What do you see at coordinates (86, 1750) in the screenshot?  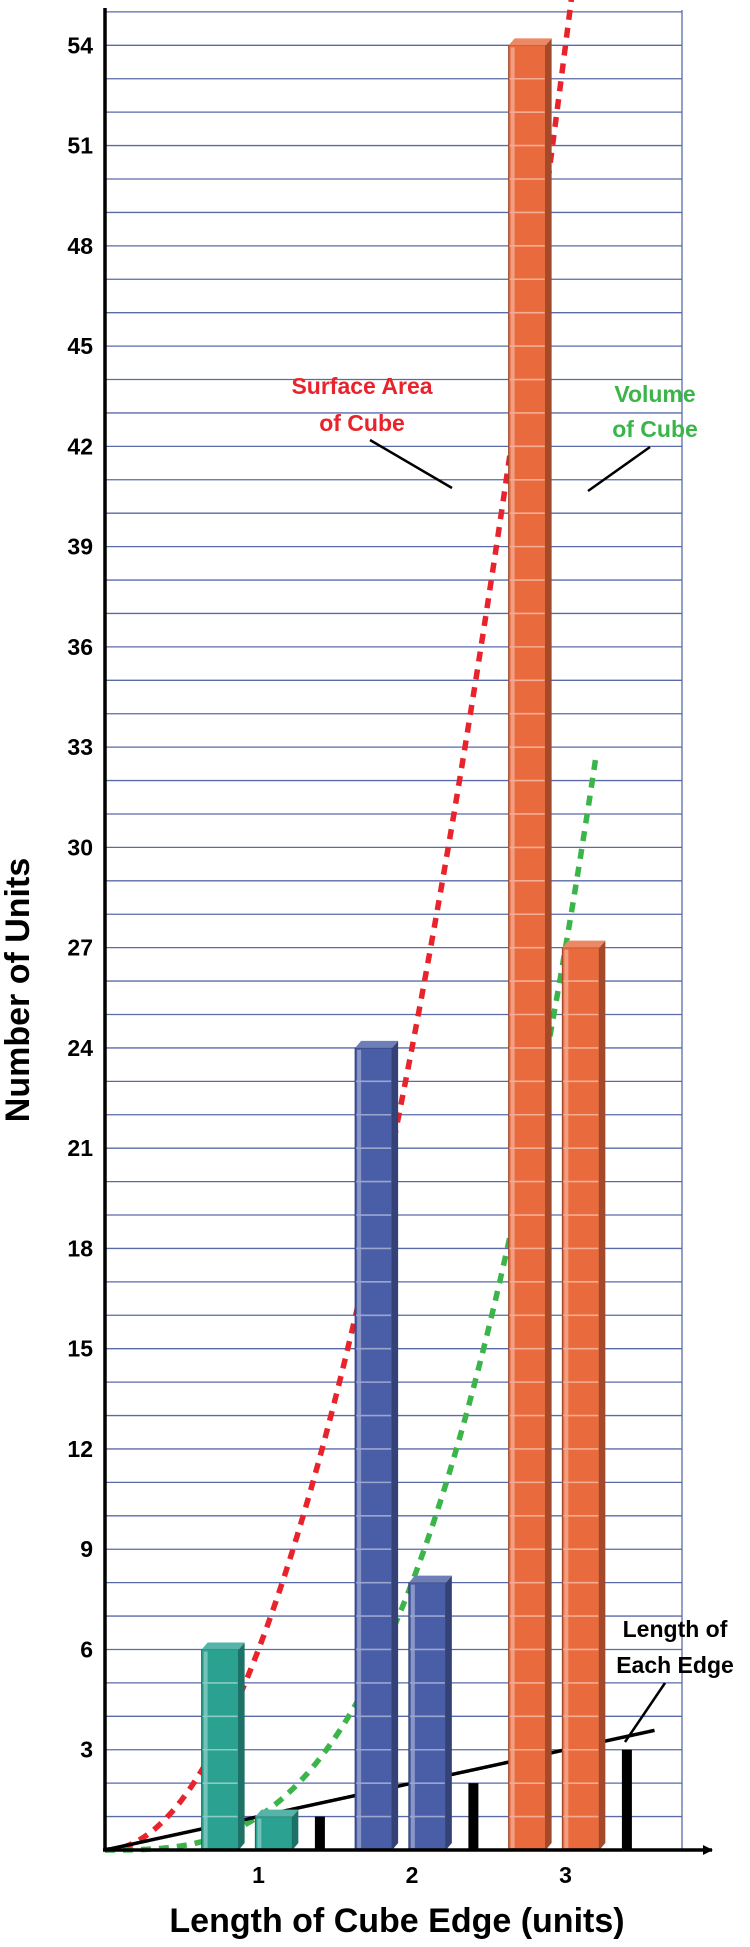 I see `y-tick-label: 3` at bounding box center [86, 1750].